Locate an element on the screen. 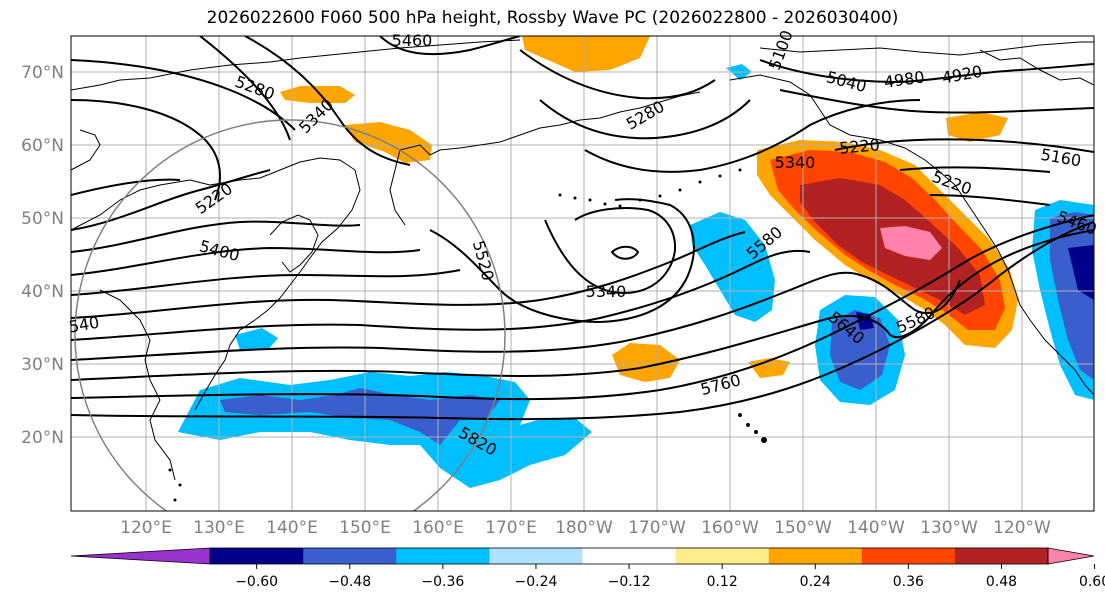 The image size is (1105, 604). lon-label: 150°E is located at coordinates (365, 528).